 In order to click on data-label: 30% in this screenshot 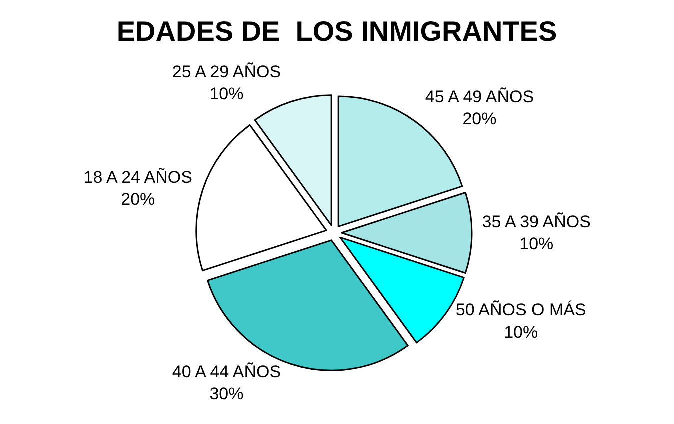, I will do `click(227, 394)`.